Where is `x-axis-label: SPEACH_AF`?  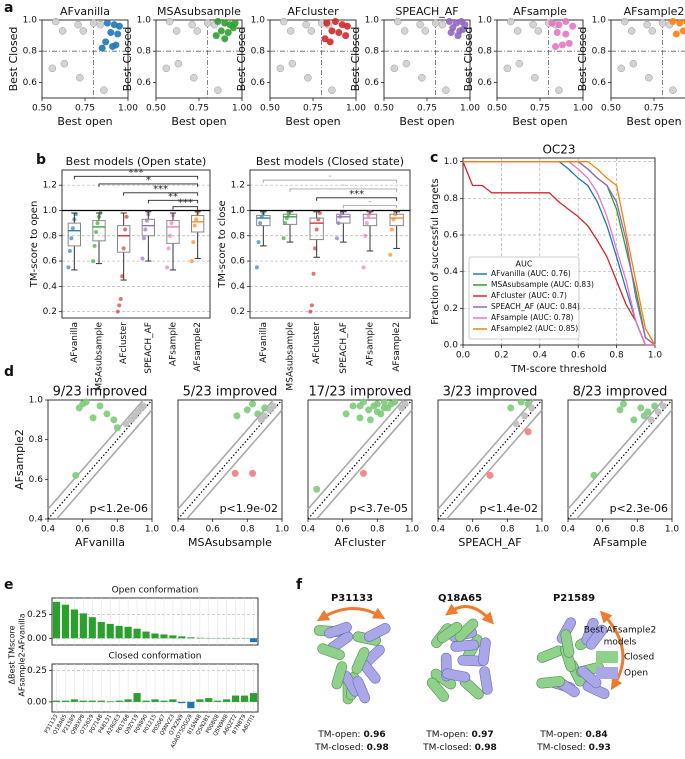
x-axis-label: SPEACH_AF is located at coordinates (489, 542).